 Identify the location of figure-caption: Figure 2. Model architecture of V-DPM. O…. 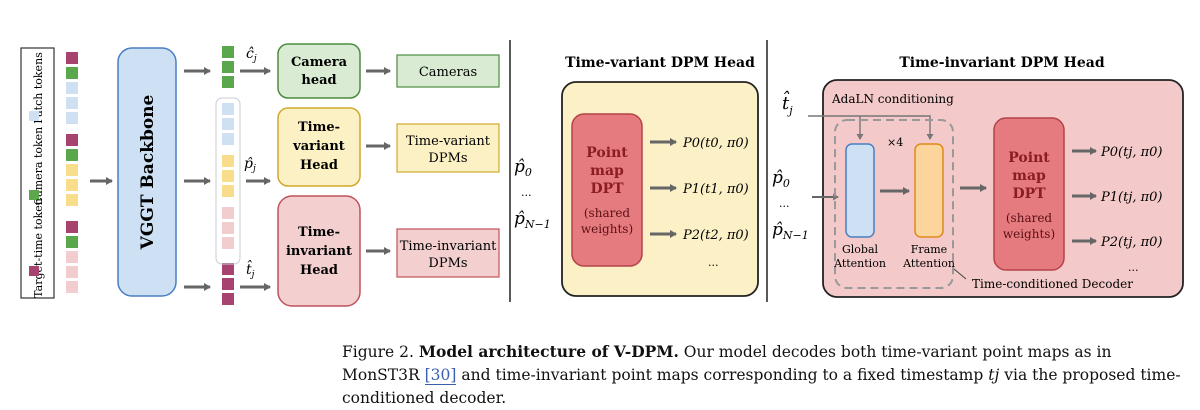
(764, 375).